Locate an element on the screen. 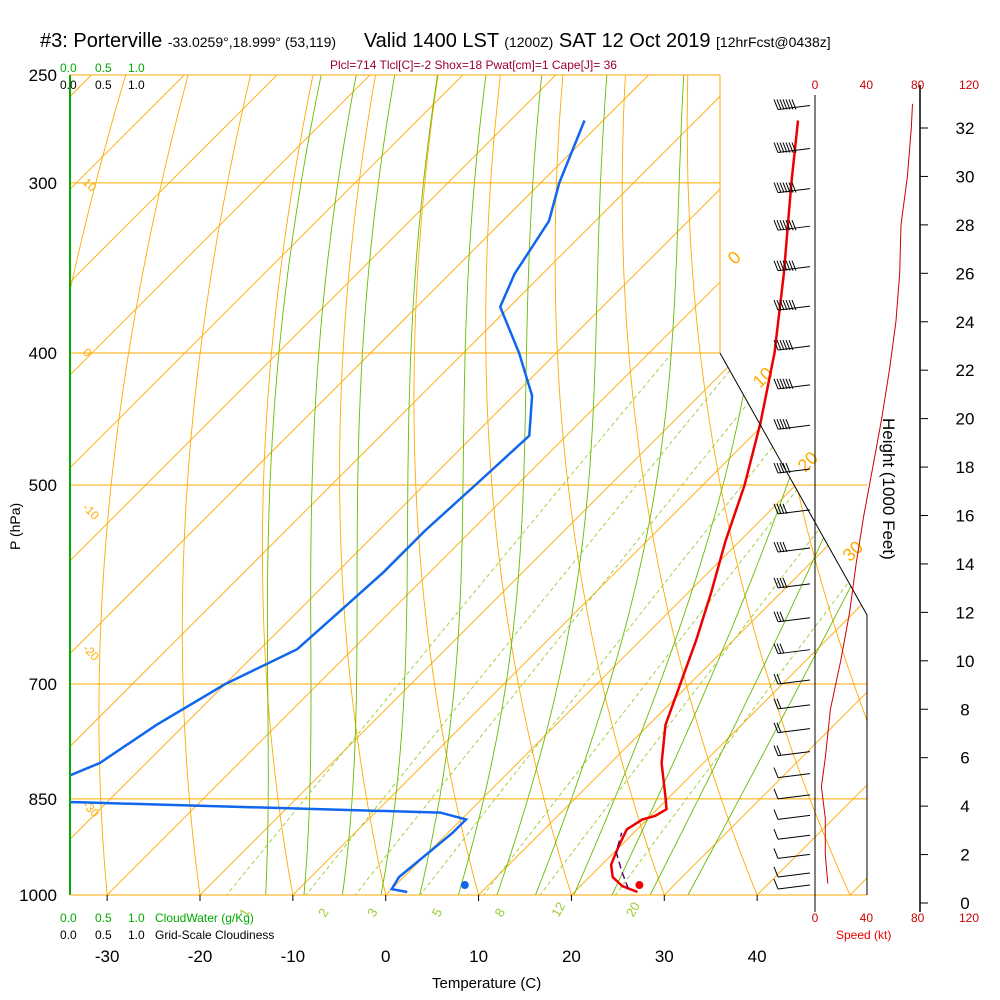 This screenshot has height=1000, width=1000. forecast-run: [12hrFcst@0438z] is located at coordinates (773, 42).